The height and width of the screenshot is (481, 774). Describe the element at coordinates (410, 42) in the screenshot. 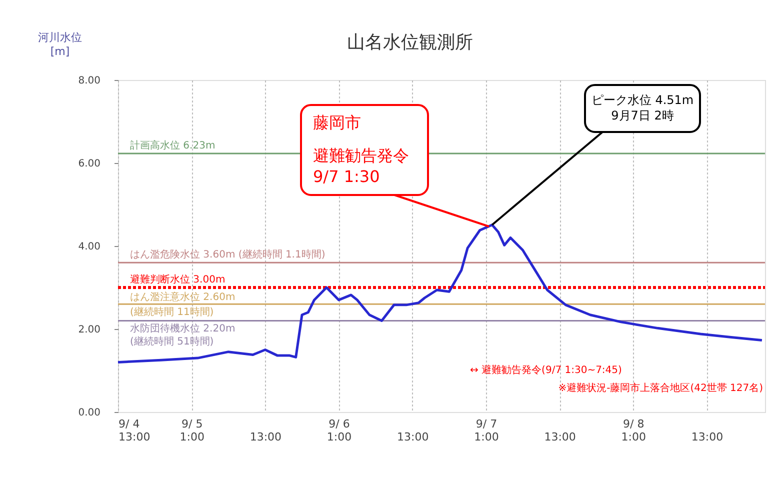

I see `chart-title: 山名水位観測所` at that location.